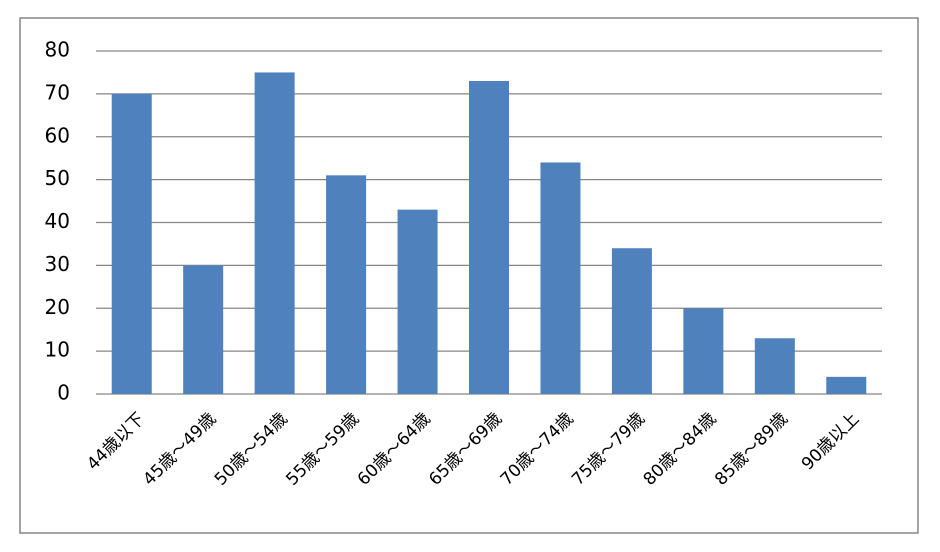  Describe the element at coordinates (57, 135) in the screenshot. I see `y-tick-label: 60` at that location.